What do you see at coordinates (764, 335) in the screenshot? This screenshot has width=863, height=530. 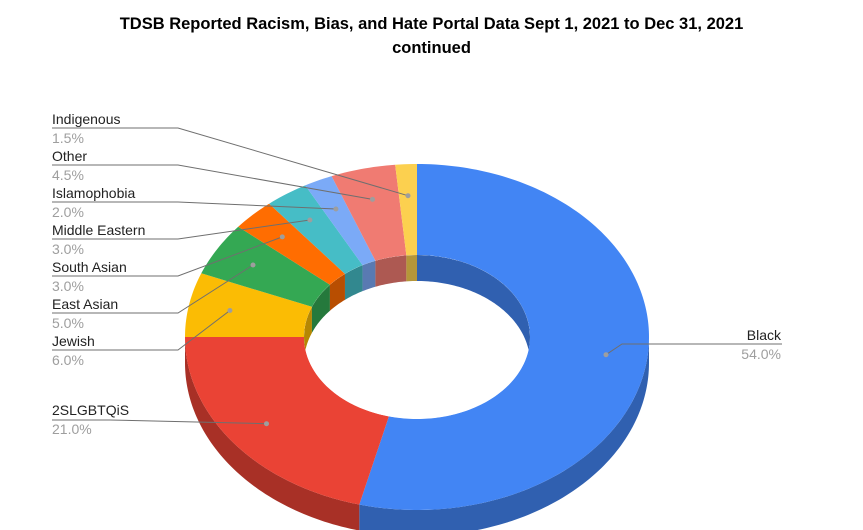 I see `slice-label-black: Black` at bounding box center [764, 335].